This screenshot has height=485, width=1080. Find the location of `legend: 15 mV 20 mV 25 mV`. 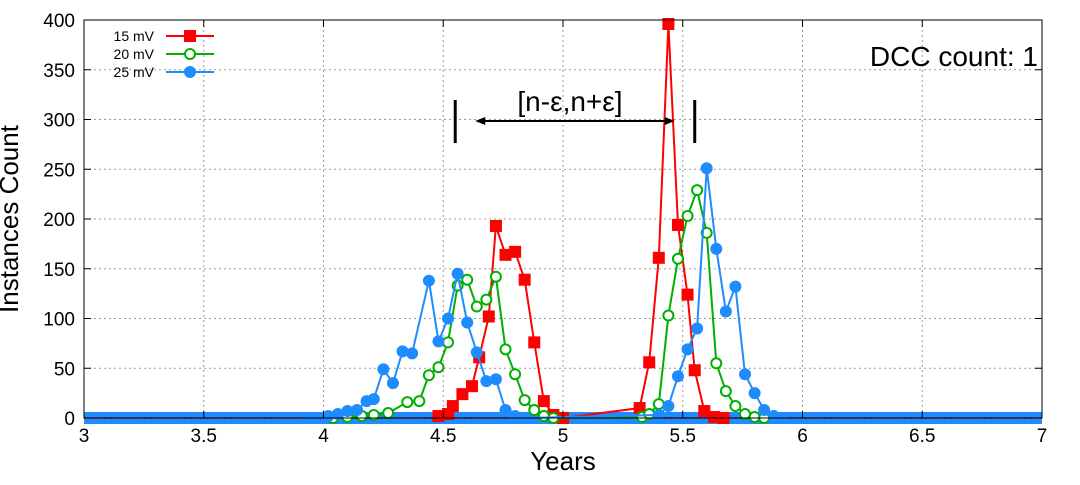

legend: 15 mV 20 mV 25 mV is located at coordinates (164, 54).